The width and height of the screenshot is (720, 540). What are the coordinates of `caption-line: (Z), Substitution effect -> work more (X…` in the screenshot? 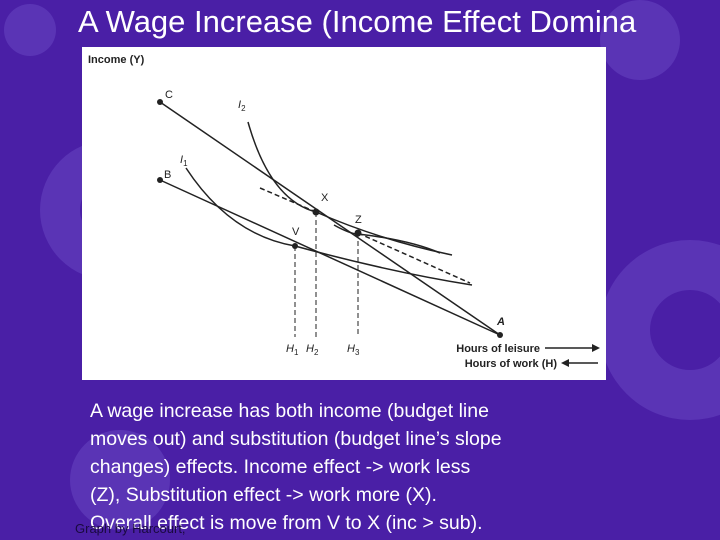 It's located at (263, 495).